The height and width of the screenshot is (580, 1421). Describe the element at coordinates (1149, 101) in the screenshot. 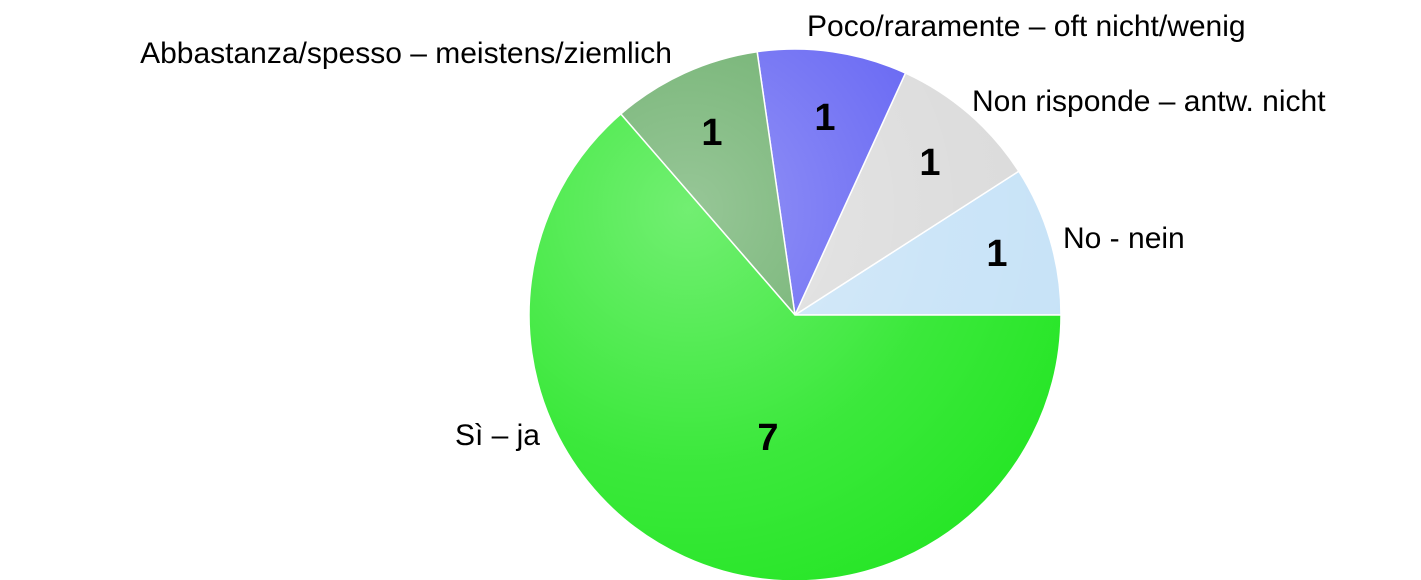

I see `slice-label: Non risponde – antw. nicht` at that location.